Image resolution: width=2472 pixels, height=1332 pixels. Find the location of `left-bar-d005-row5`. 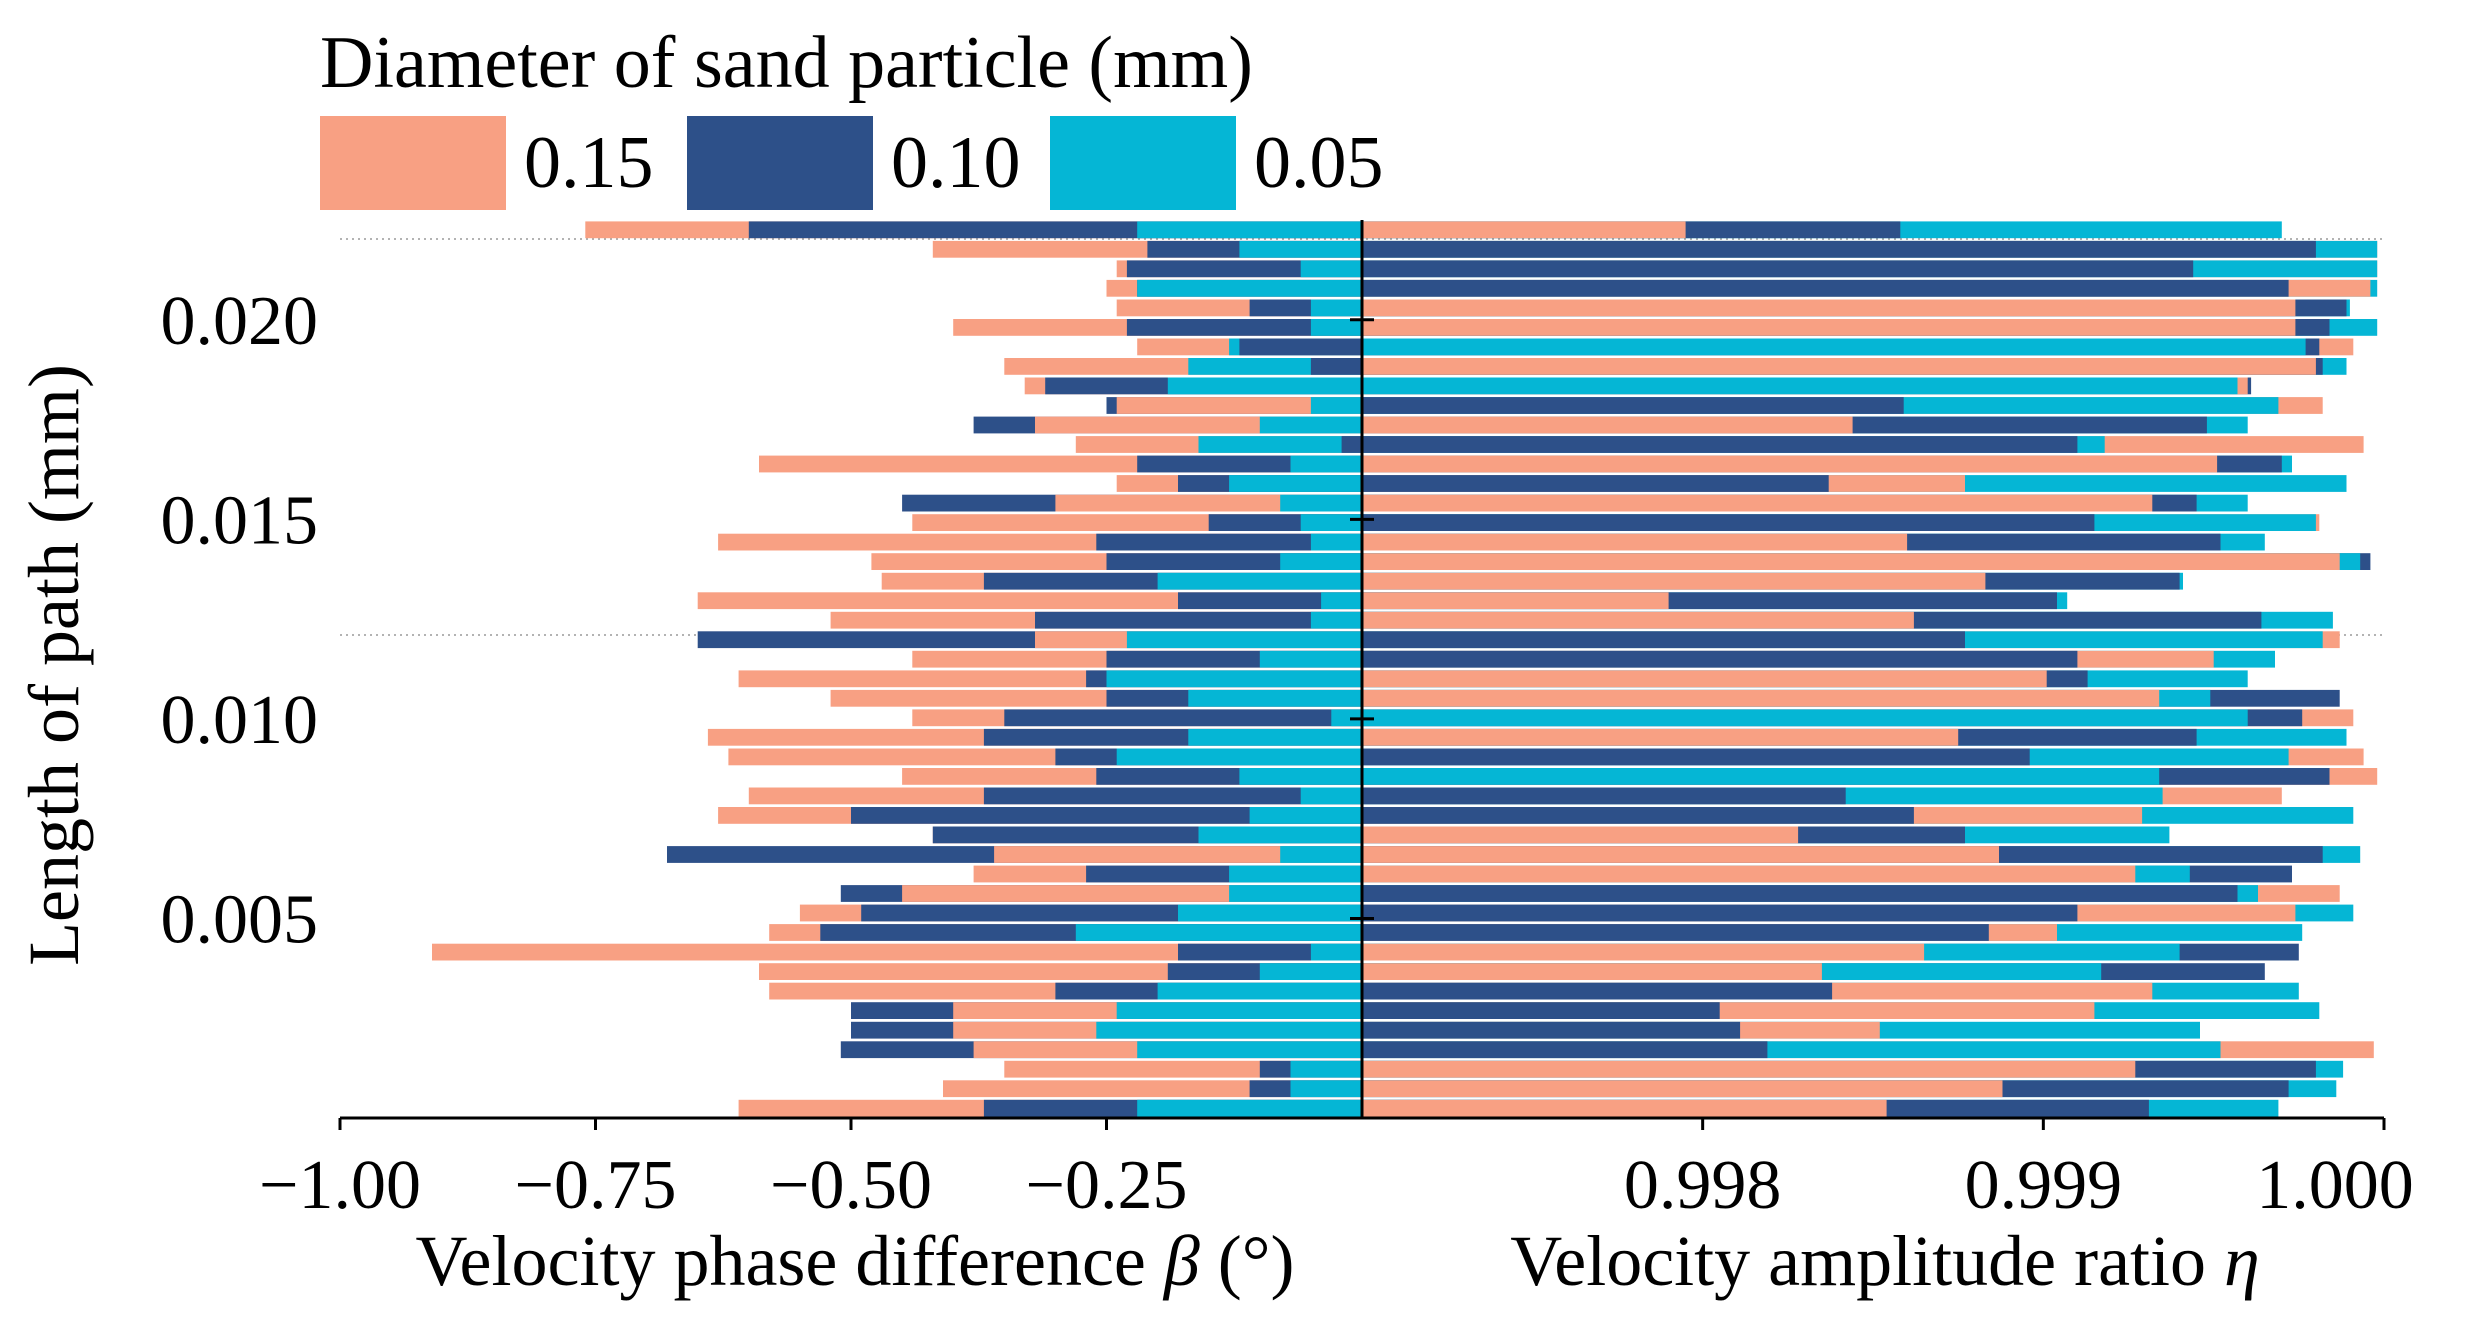

left-bar-d005-row5 is located at coordinates (1239, 1010).